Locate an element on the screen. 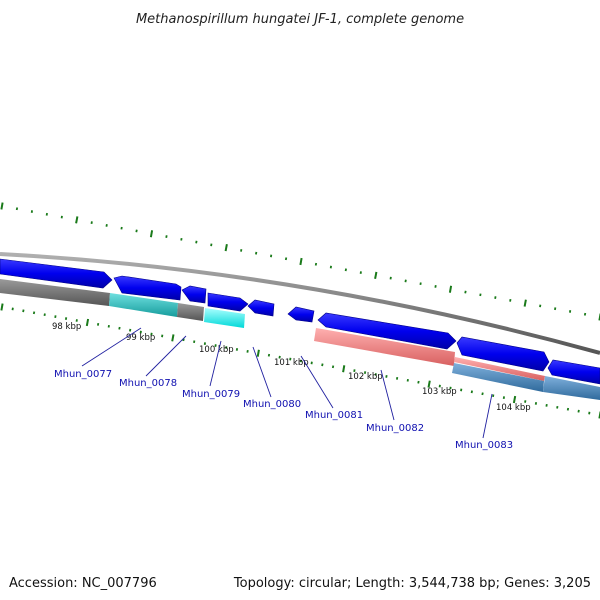  gene-label-mhun-0079: Mhun_0079 is located at coordinates (211, 394).